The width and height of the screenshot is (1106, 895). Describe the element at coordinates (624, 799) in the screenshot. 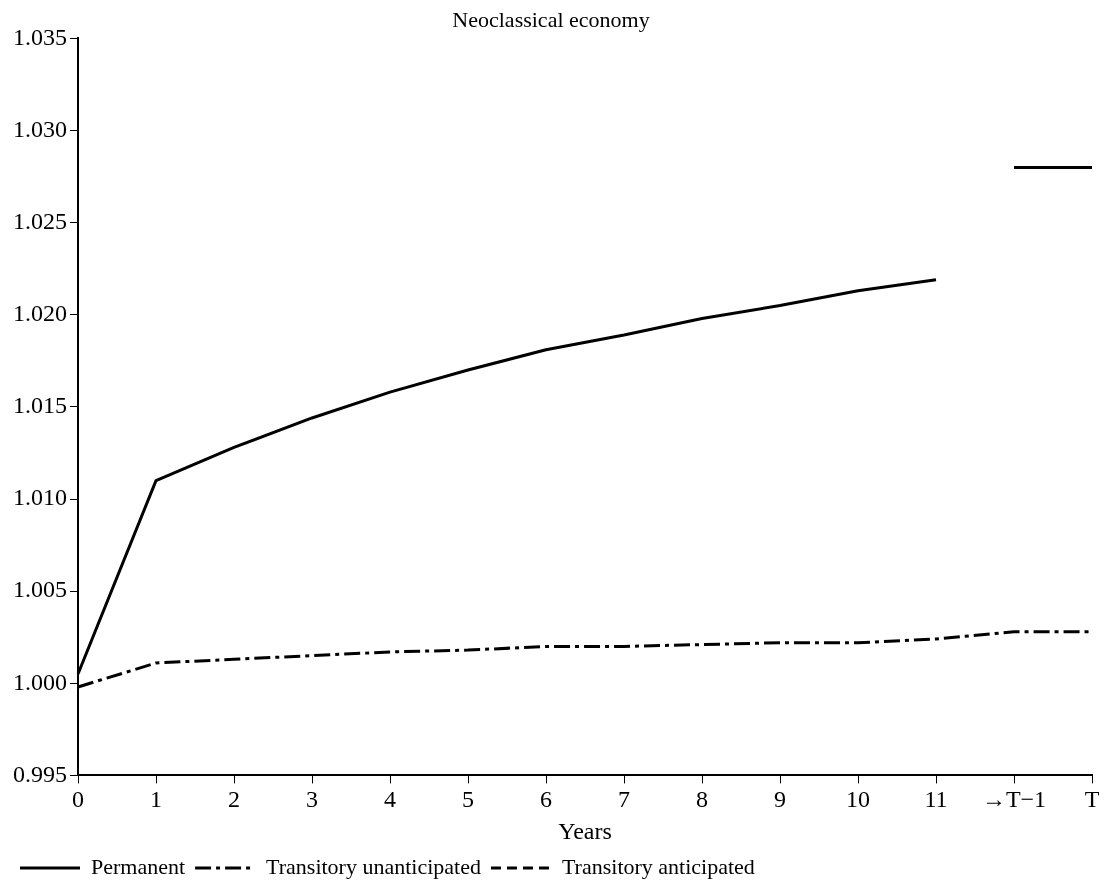

I see `x-tick-label: 7` at that location.